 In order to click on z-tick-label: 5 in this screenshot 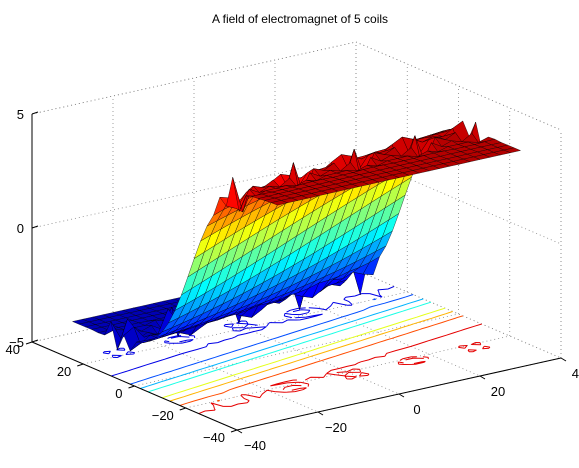, I will do `click(20, 114)`.